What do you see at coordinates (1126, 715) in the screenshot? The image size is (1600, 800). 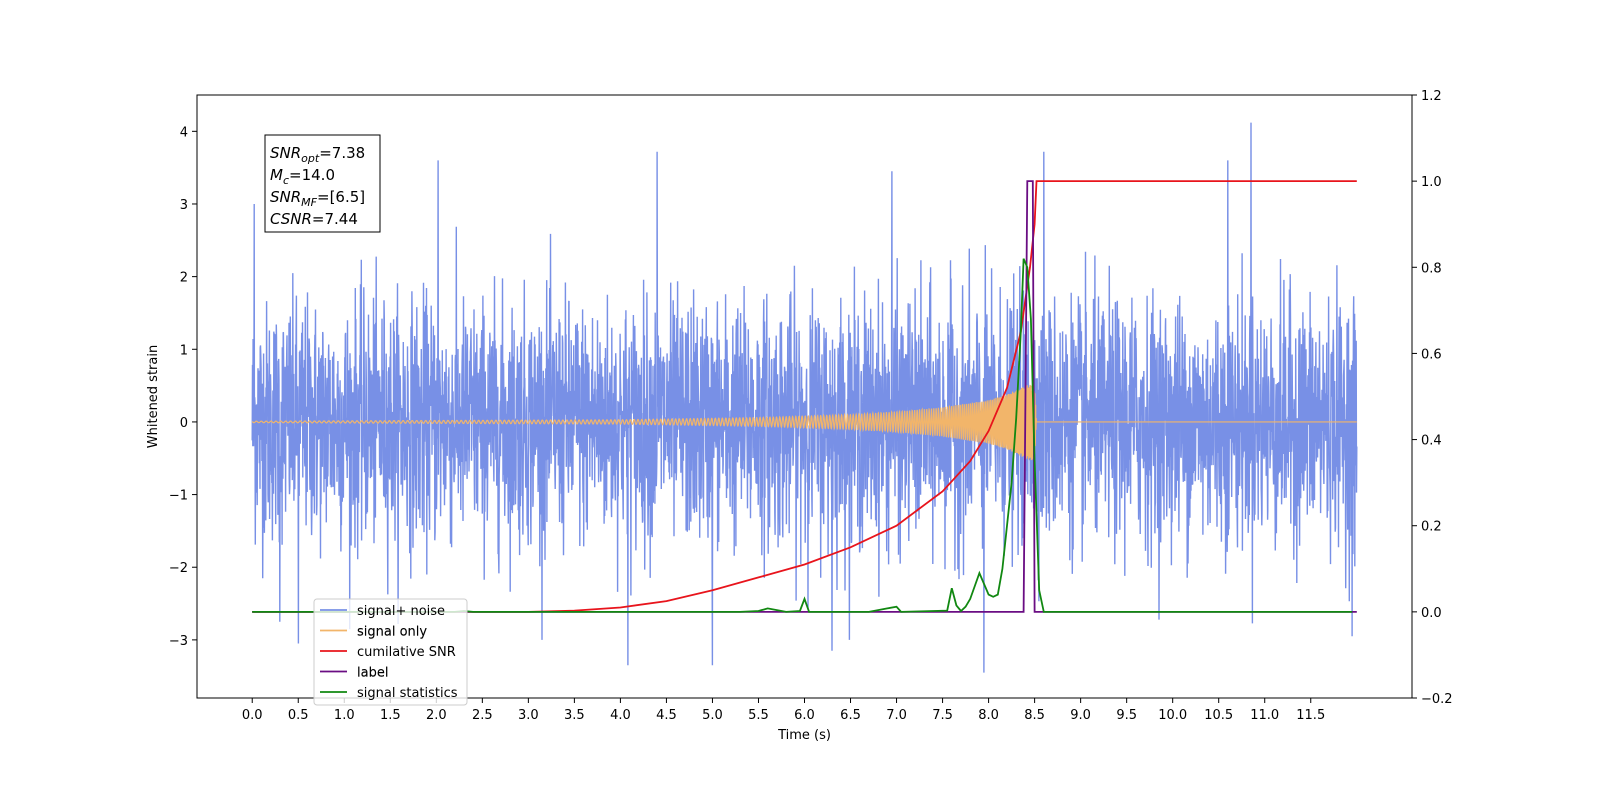 I see `x-tick-label: 9.5` at bounding box center [1126, 715].